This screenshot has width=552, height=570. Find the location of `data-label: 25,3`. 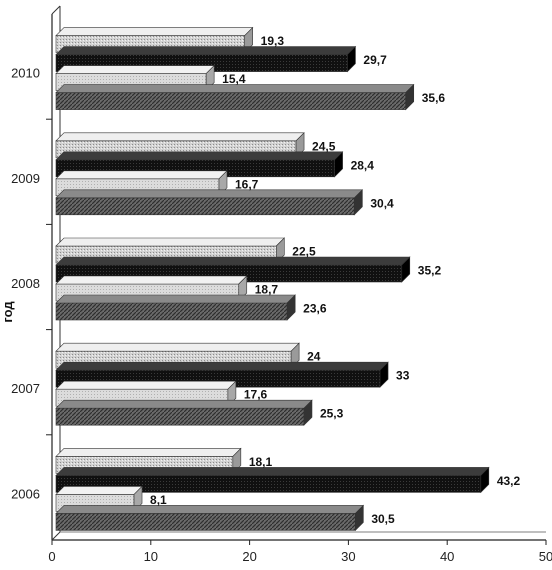

data-label: 25,3 is located at coordinates (332, 414).